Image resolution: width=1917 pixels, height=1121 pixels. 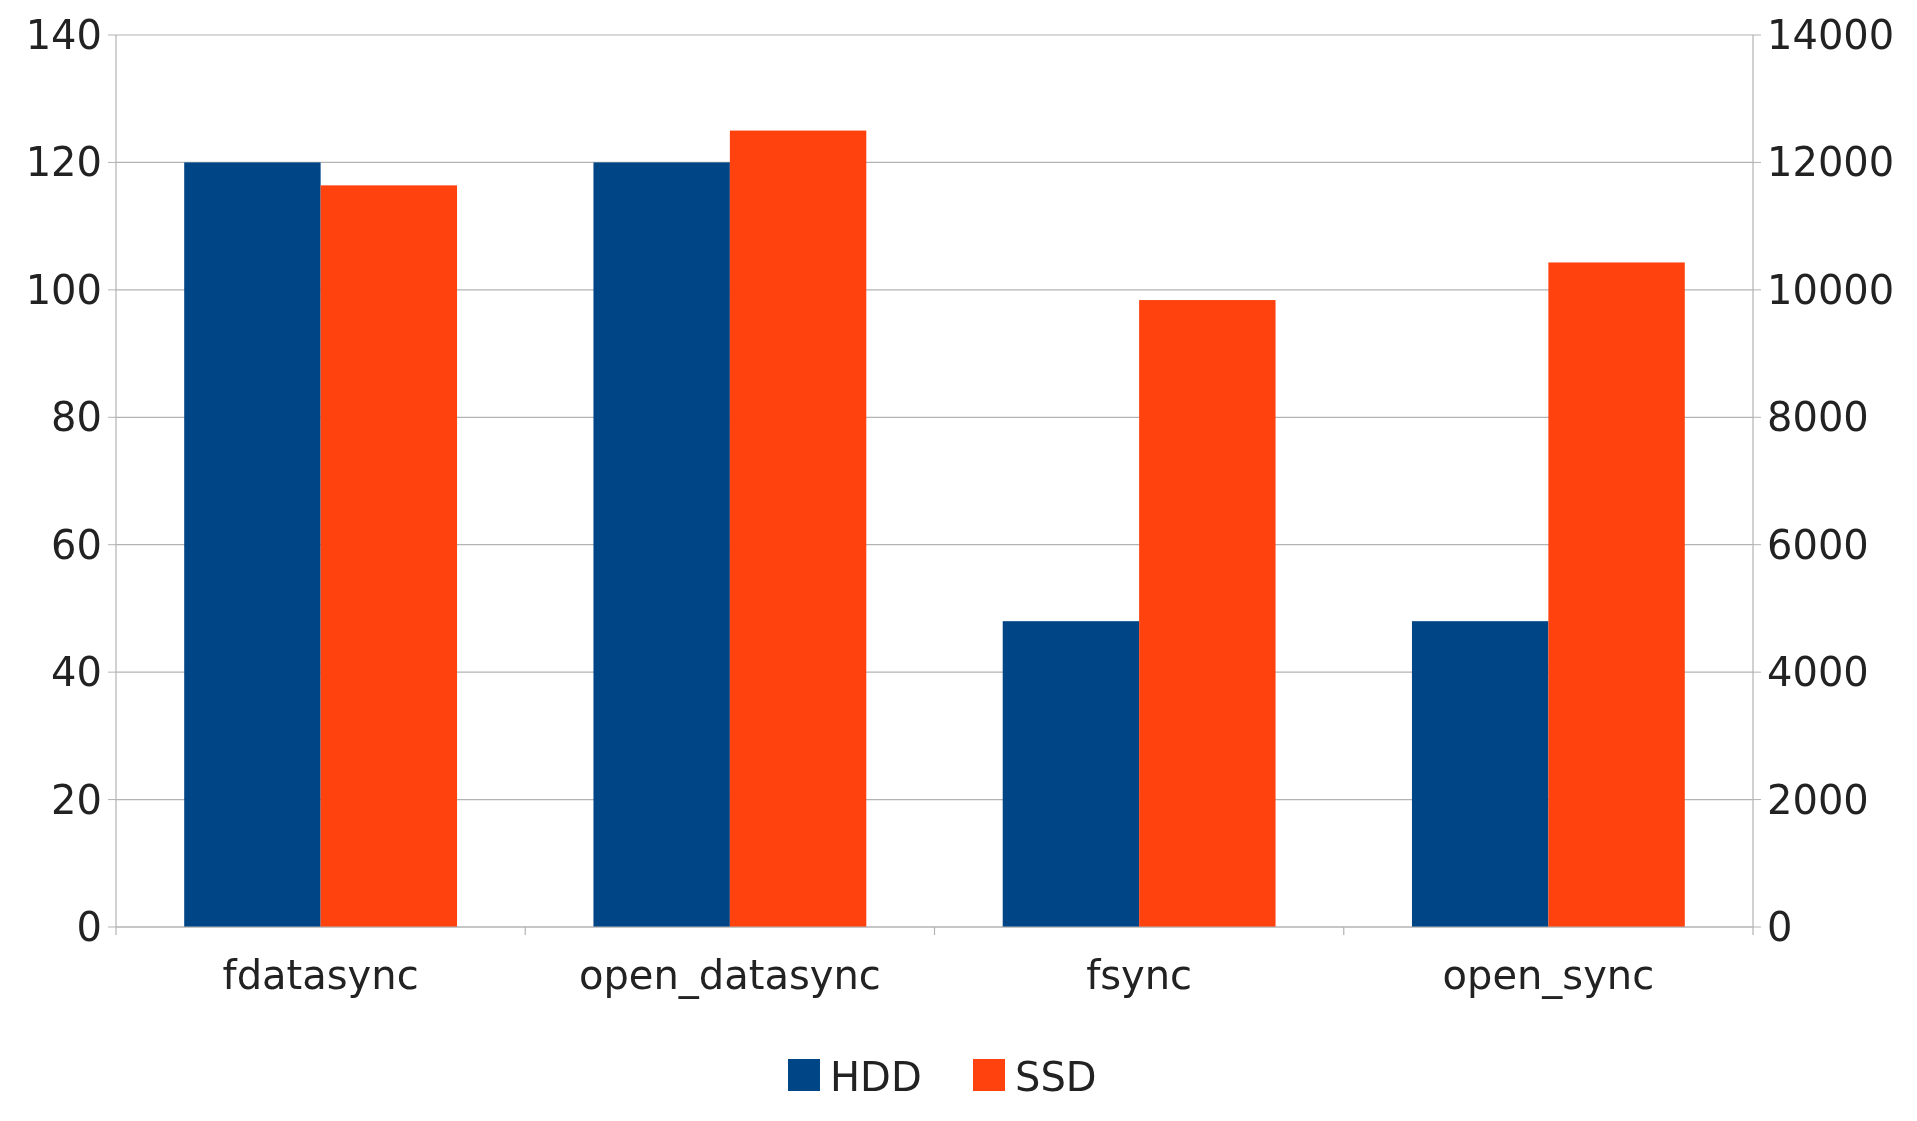 What do you see at coordinates (1139, 975) in the screenshot?
I see `x-tick-label: fsync` at bounding box center [1139, 975].